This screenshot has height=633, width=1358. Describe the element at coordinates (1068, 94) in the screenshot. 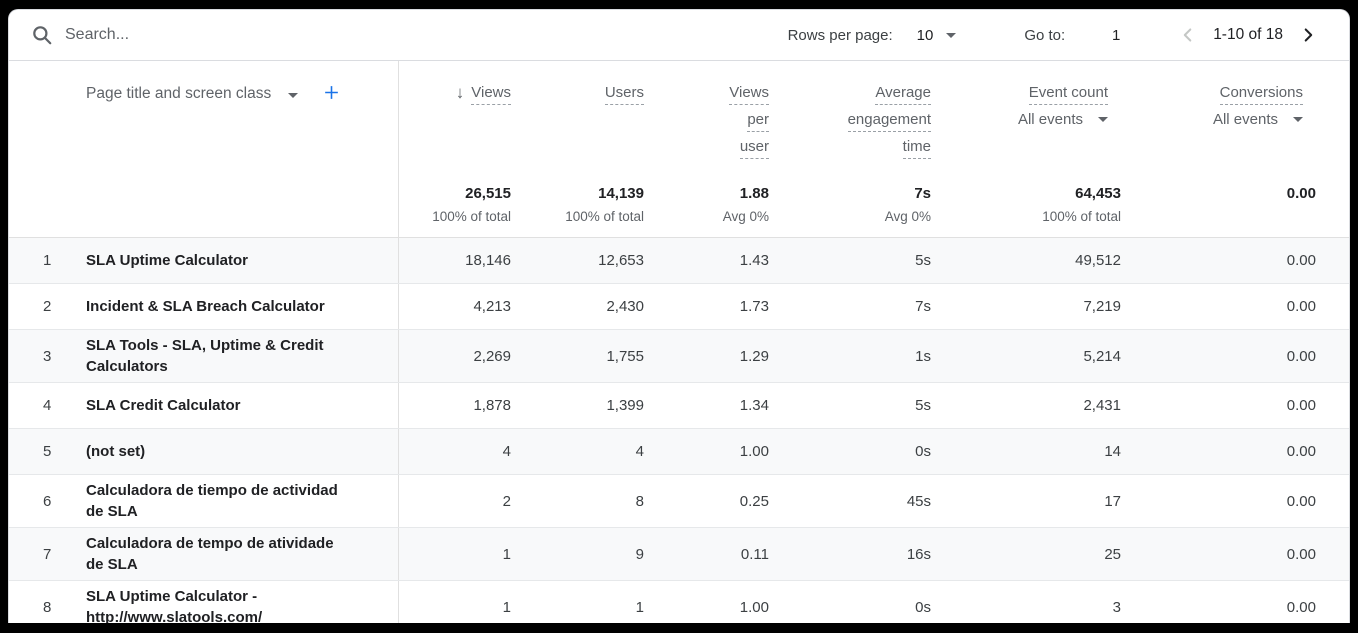

I see `column-label: Event count` at that location.